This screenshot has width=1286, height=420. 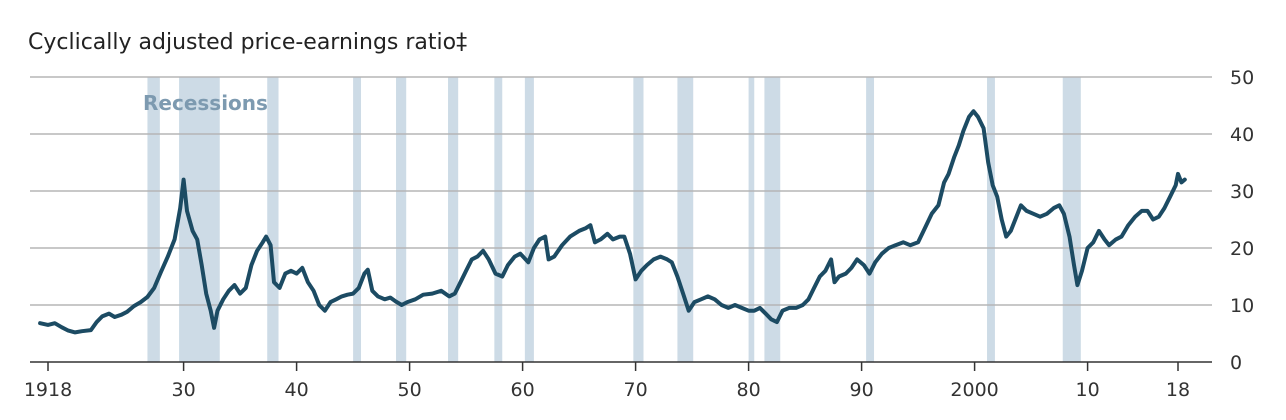 I want to click on x-tick-label-2000: 2000, so click(x=974, y=390).